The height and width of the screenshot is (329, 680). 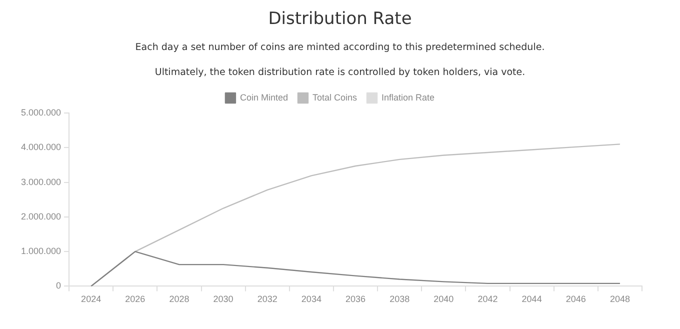 I want to click on x-tick-label: 2046, so click(x=576, y=299).